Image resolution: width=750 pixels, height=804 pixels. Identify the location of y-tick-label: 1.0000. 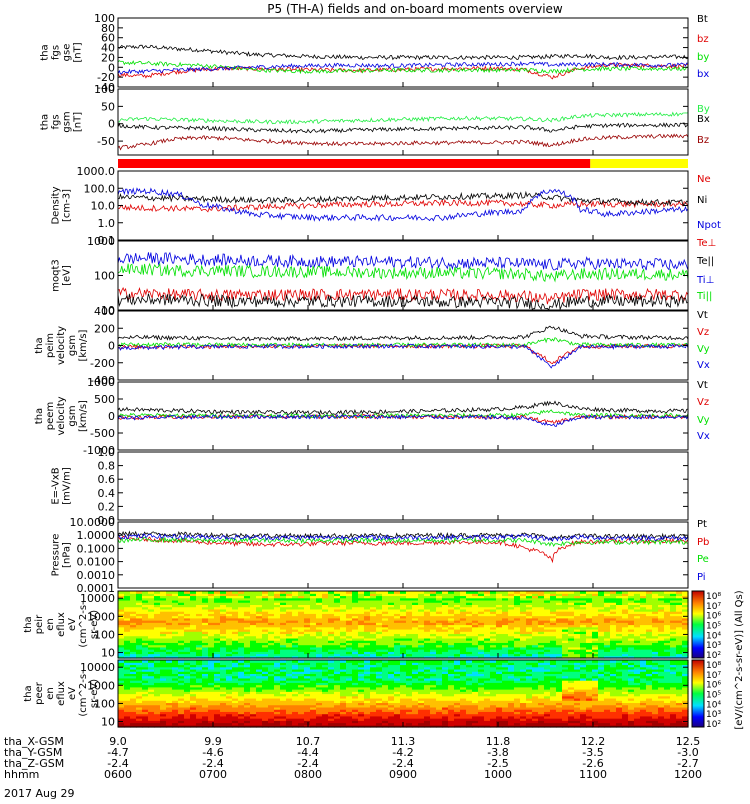
(96, 535).